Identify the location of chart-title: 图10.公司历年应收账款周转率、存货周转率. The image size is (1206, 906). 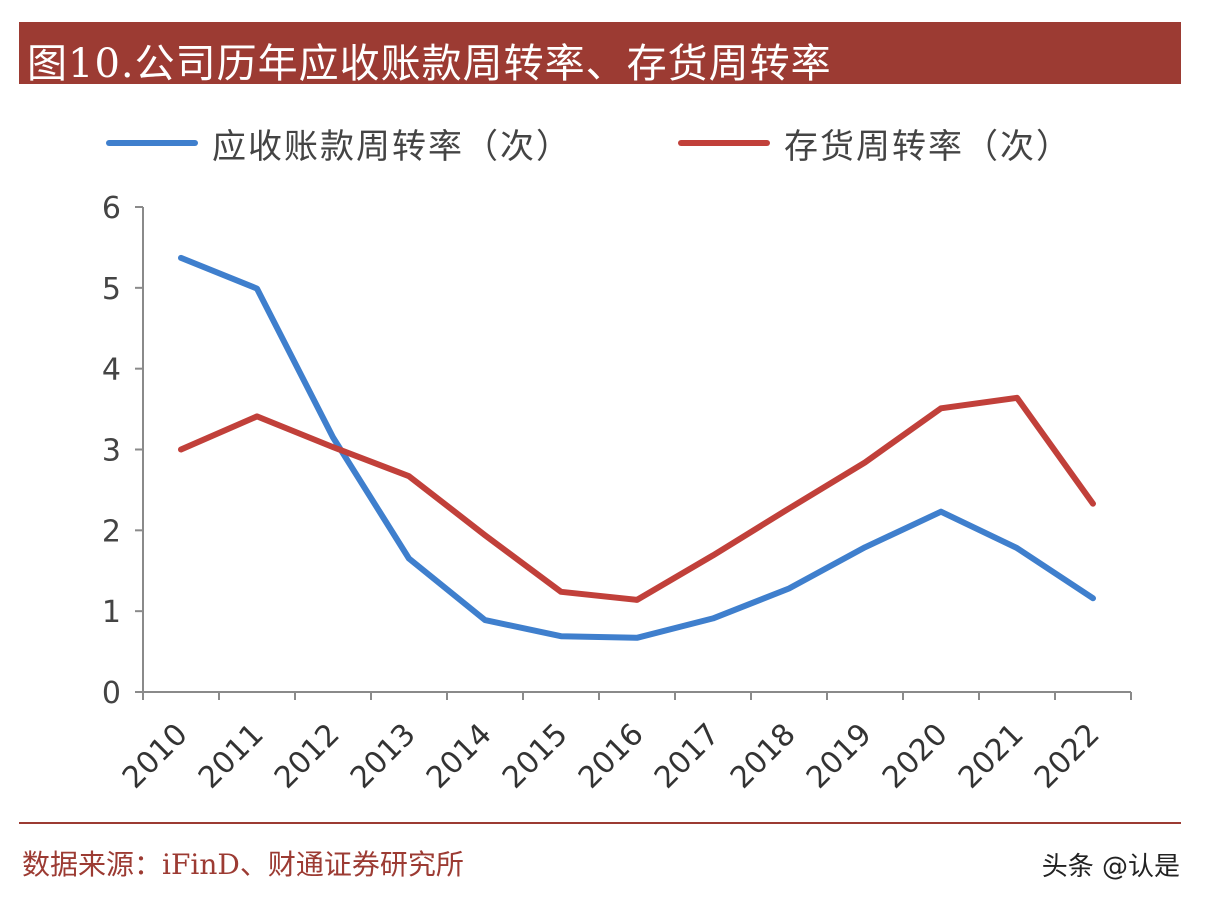
(429, 64).